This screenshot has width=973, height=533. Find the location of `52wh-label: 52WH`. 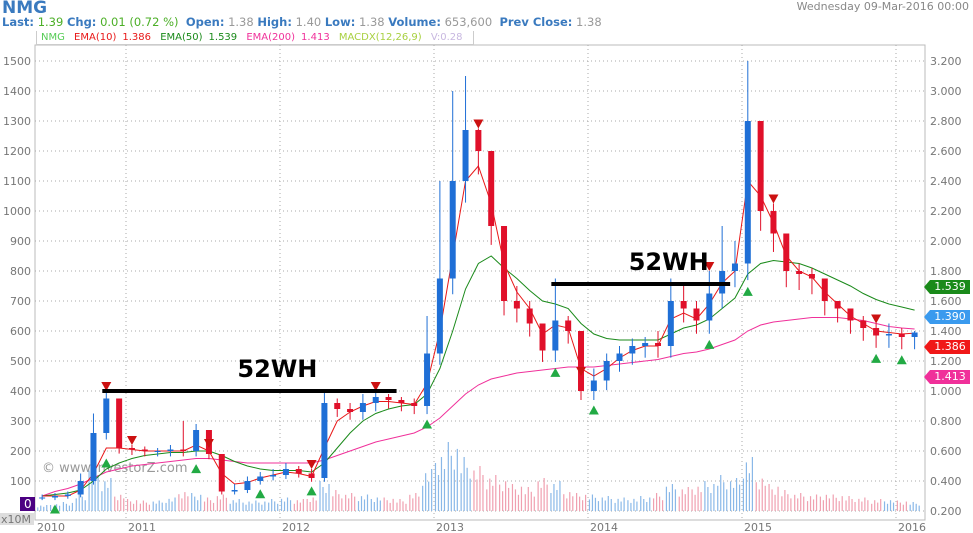

52wh-label: 52WH is located at coordinates (277, 369).